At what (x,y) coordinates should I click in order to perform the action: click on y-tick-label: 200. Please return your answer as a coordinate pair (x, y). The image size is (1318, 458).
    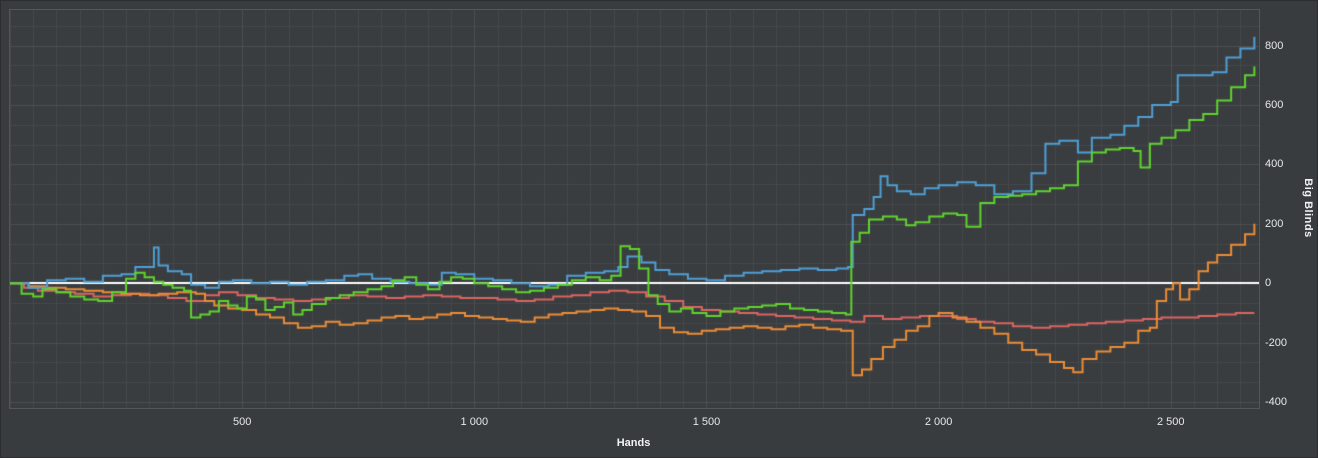
    Looking at the image, I should click on (1274, 223).